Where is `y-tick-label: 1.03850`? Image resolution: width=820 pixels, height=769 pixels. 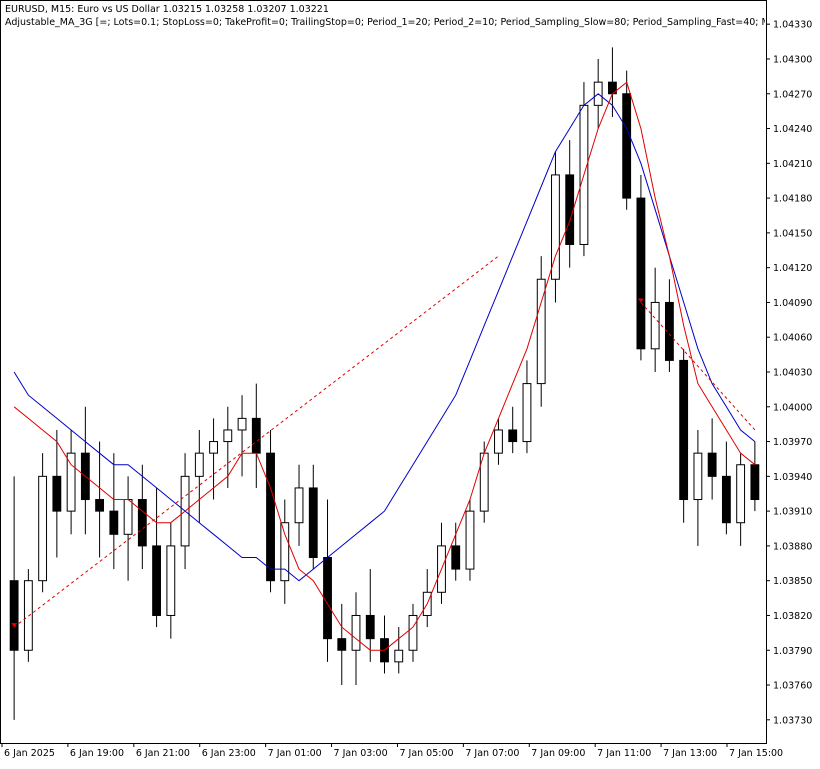
y-tick-label: 1.03850 is located at coordinates (792, 581).